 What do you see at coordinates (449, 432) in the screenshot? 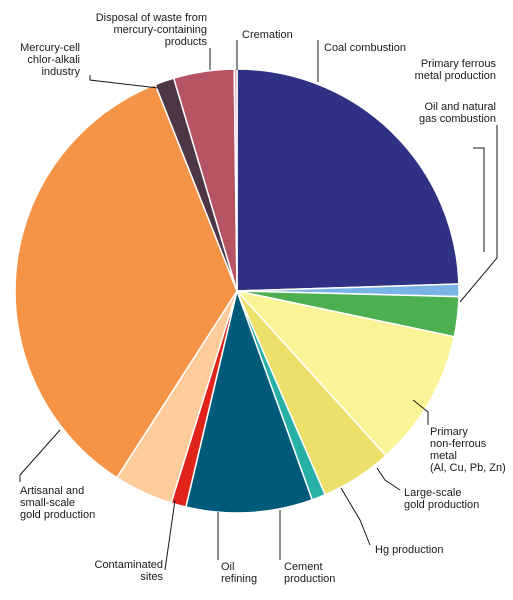
I see `slice-label-line: Primary` at bounding box center [449, 432].